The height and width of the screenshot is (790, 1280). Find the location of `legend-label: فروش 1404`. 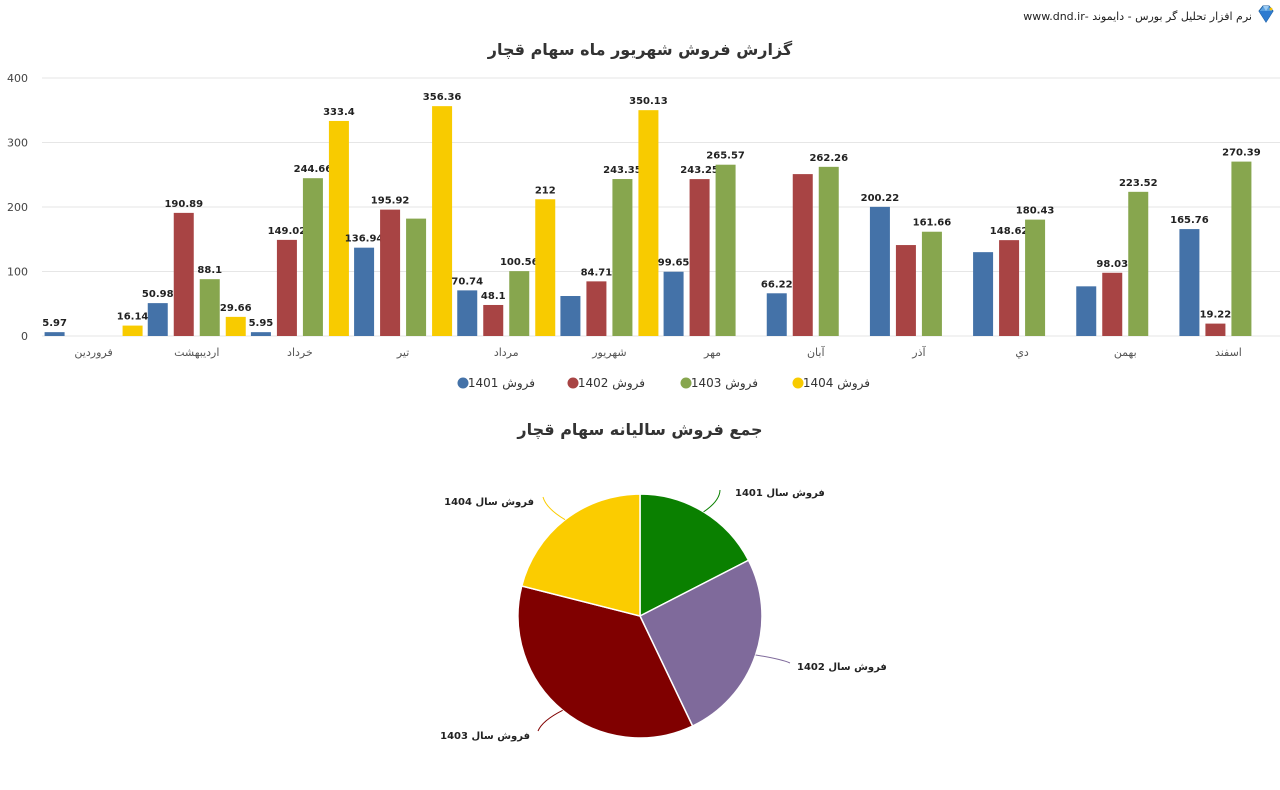

legend-label: فروش 1404 is located at coordinates (836, 383).